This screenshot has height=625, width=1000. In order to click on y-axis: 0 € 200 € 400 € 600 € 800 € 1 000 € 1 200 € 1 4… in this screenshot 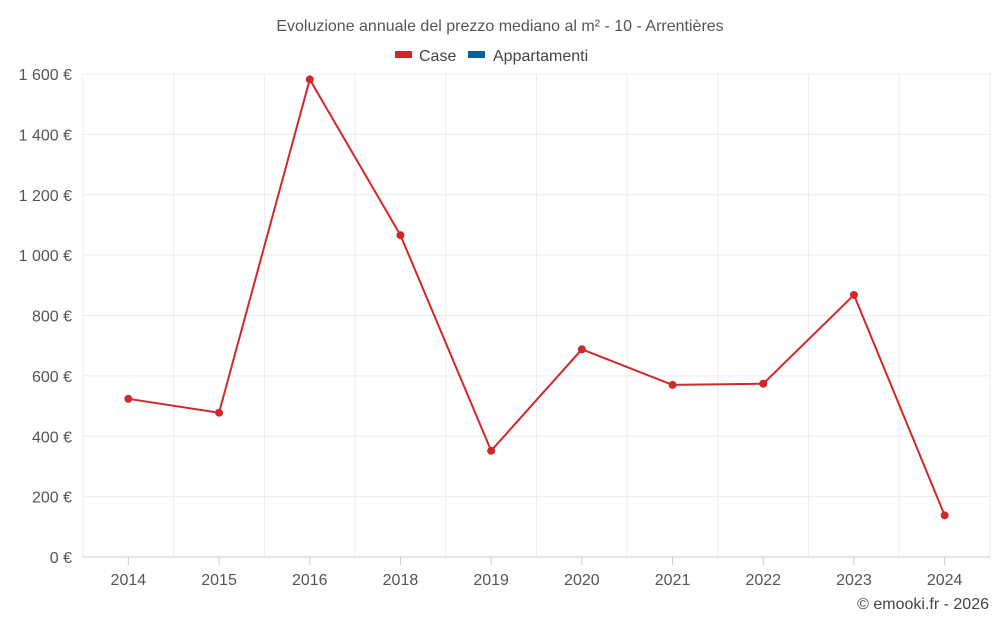, I will do `click(45, 317)`.